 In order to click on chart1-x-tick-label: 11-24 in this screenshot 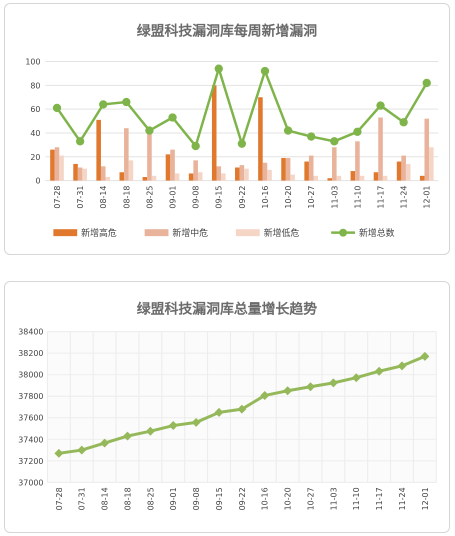, I will do `click(404, 197)`.